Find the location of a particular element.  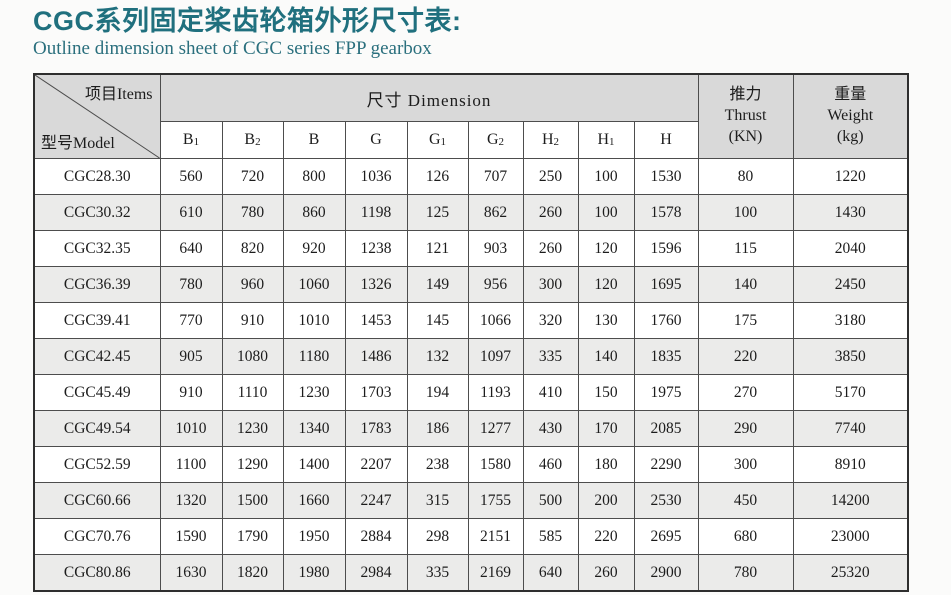

dimension-value-cell: 320 is located at coordinates (550, 321).